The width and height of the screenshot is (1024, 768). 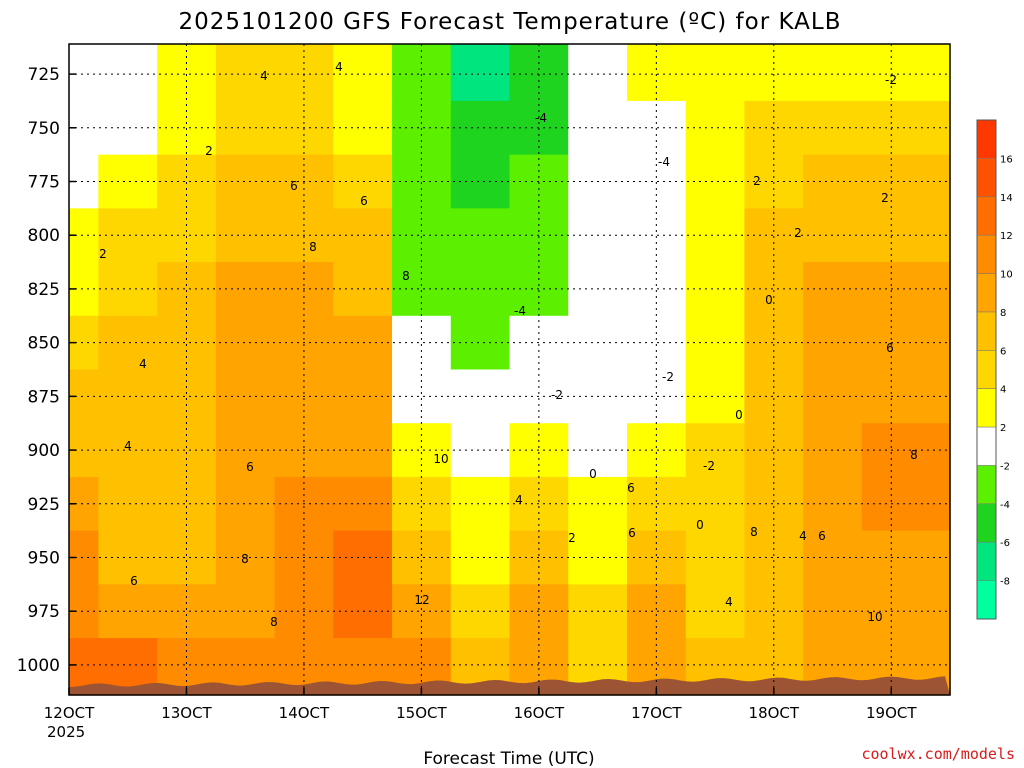 What do you see at coordinates (44, 129) in the screenshot?
I see `y-tick-label: 750` at bounding box center [44, 129].